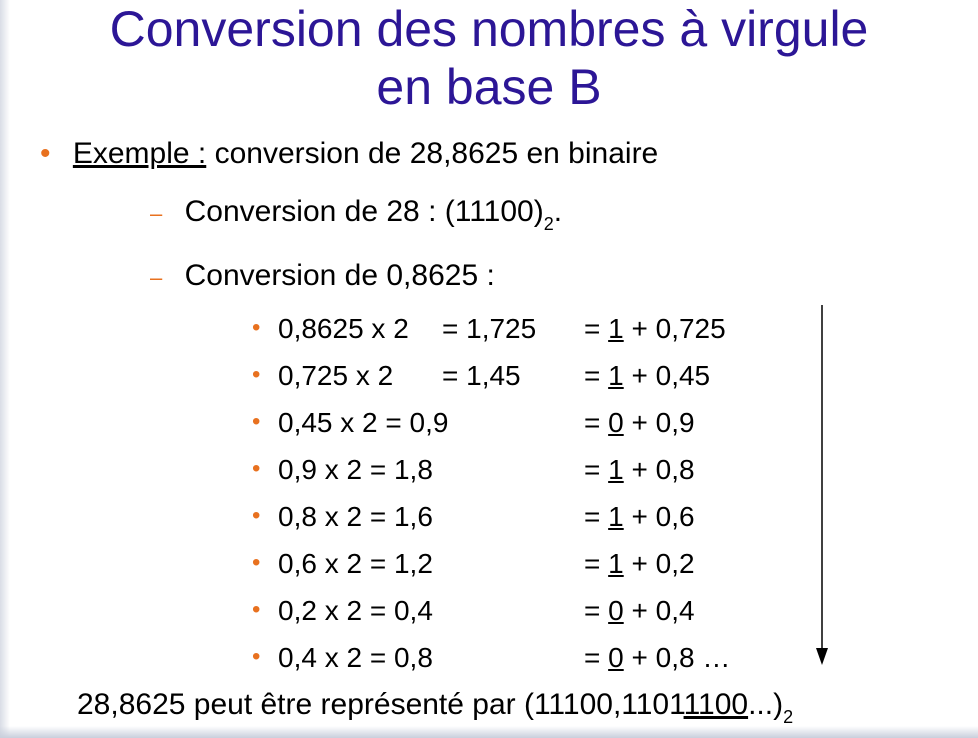 The image size is (978, 738). I want to click on multiplication: 0,6 x 2 = 1,2, so click(355, 563).